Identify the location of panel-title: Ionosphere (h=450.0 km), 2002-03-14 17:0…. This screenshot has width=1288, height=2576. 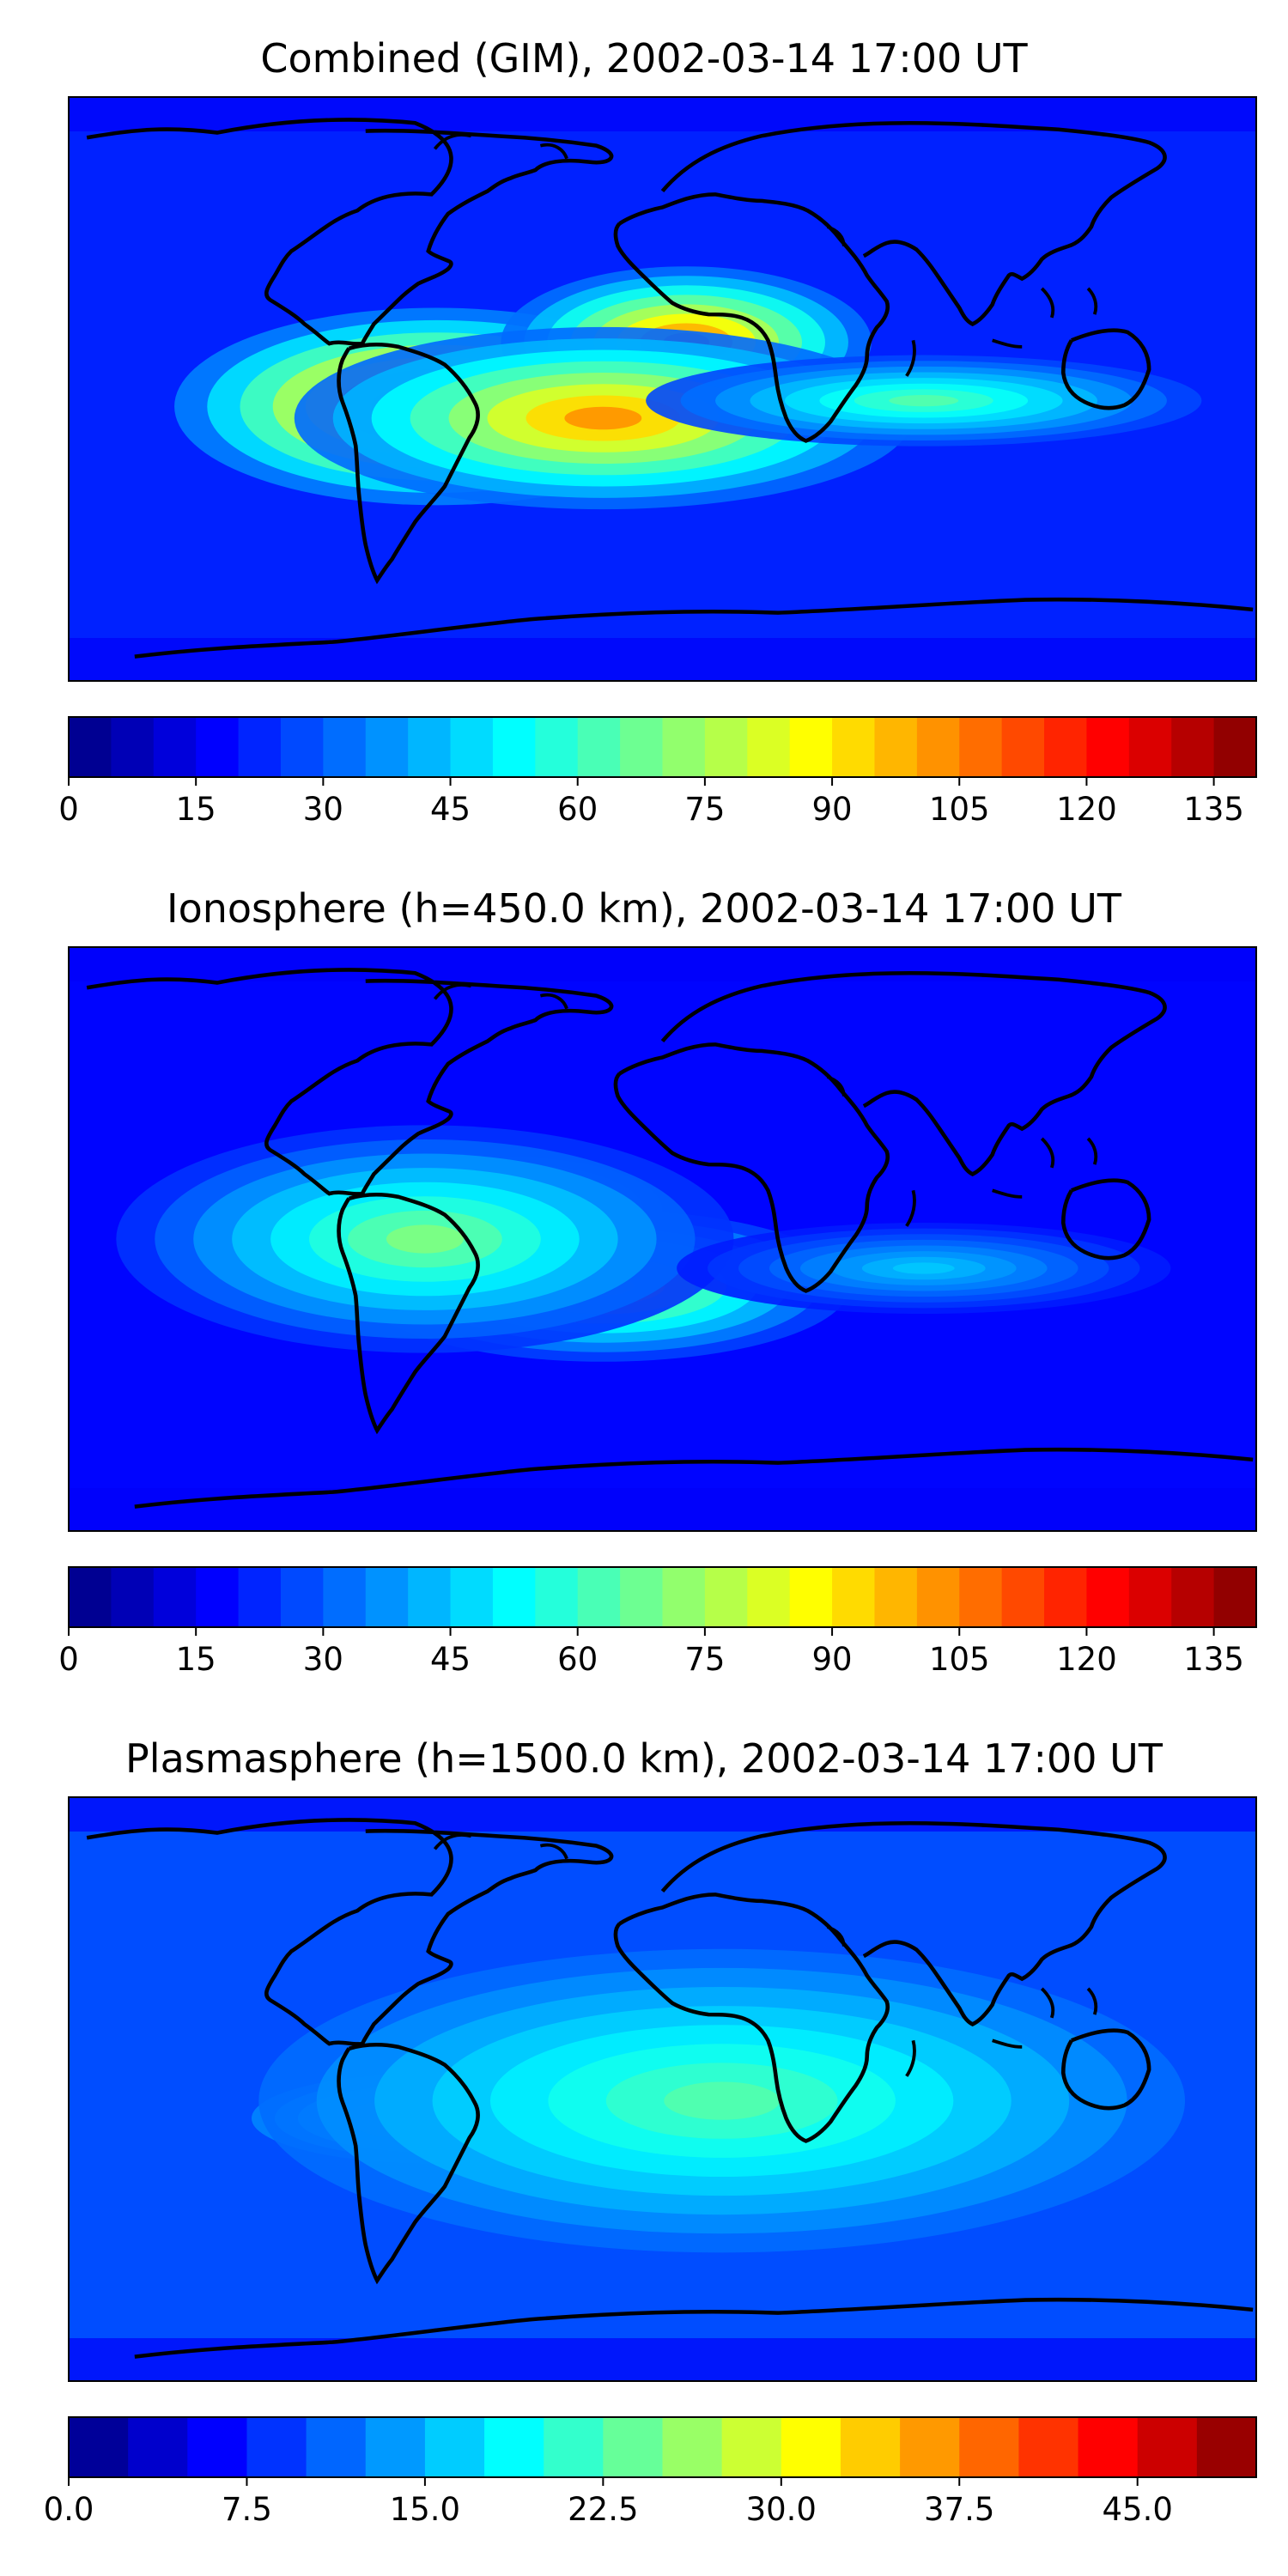
(644, 908).